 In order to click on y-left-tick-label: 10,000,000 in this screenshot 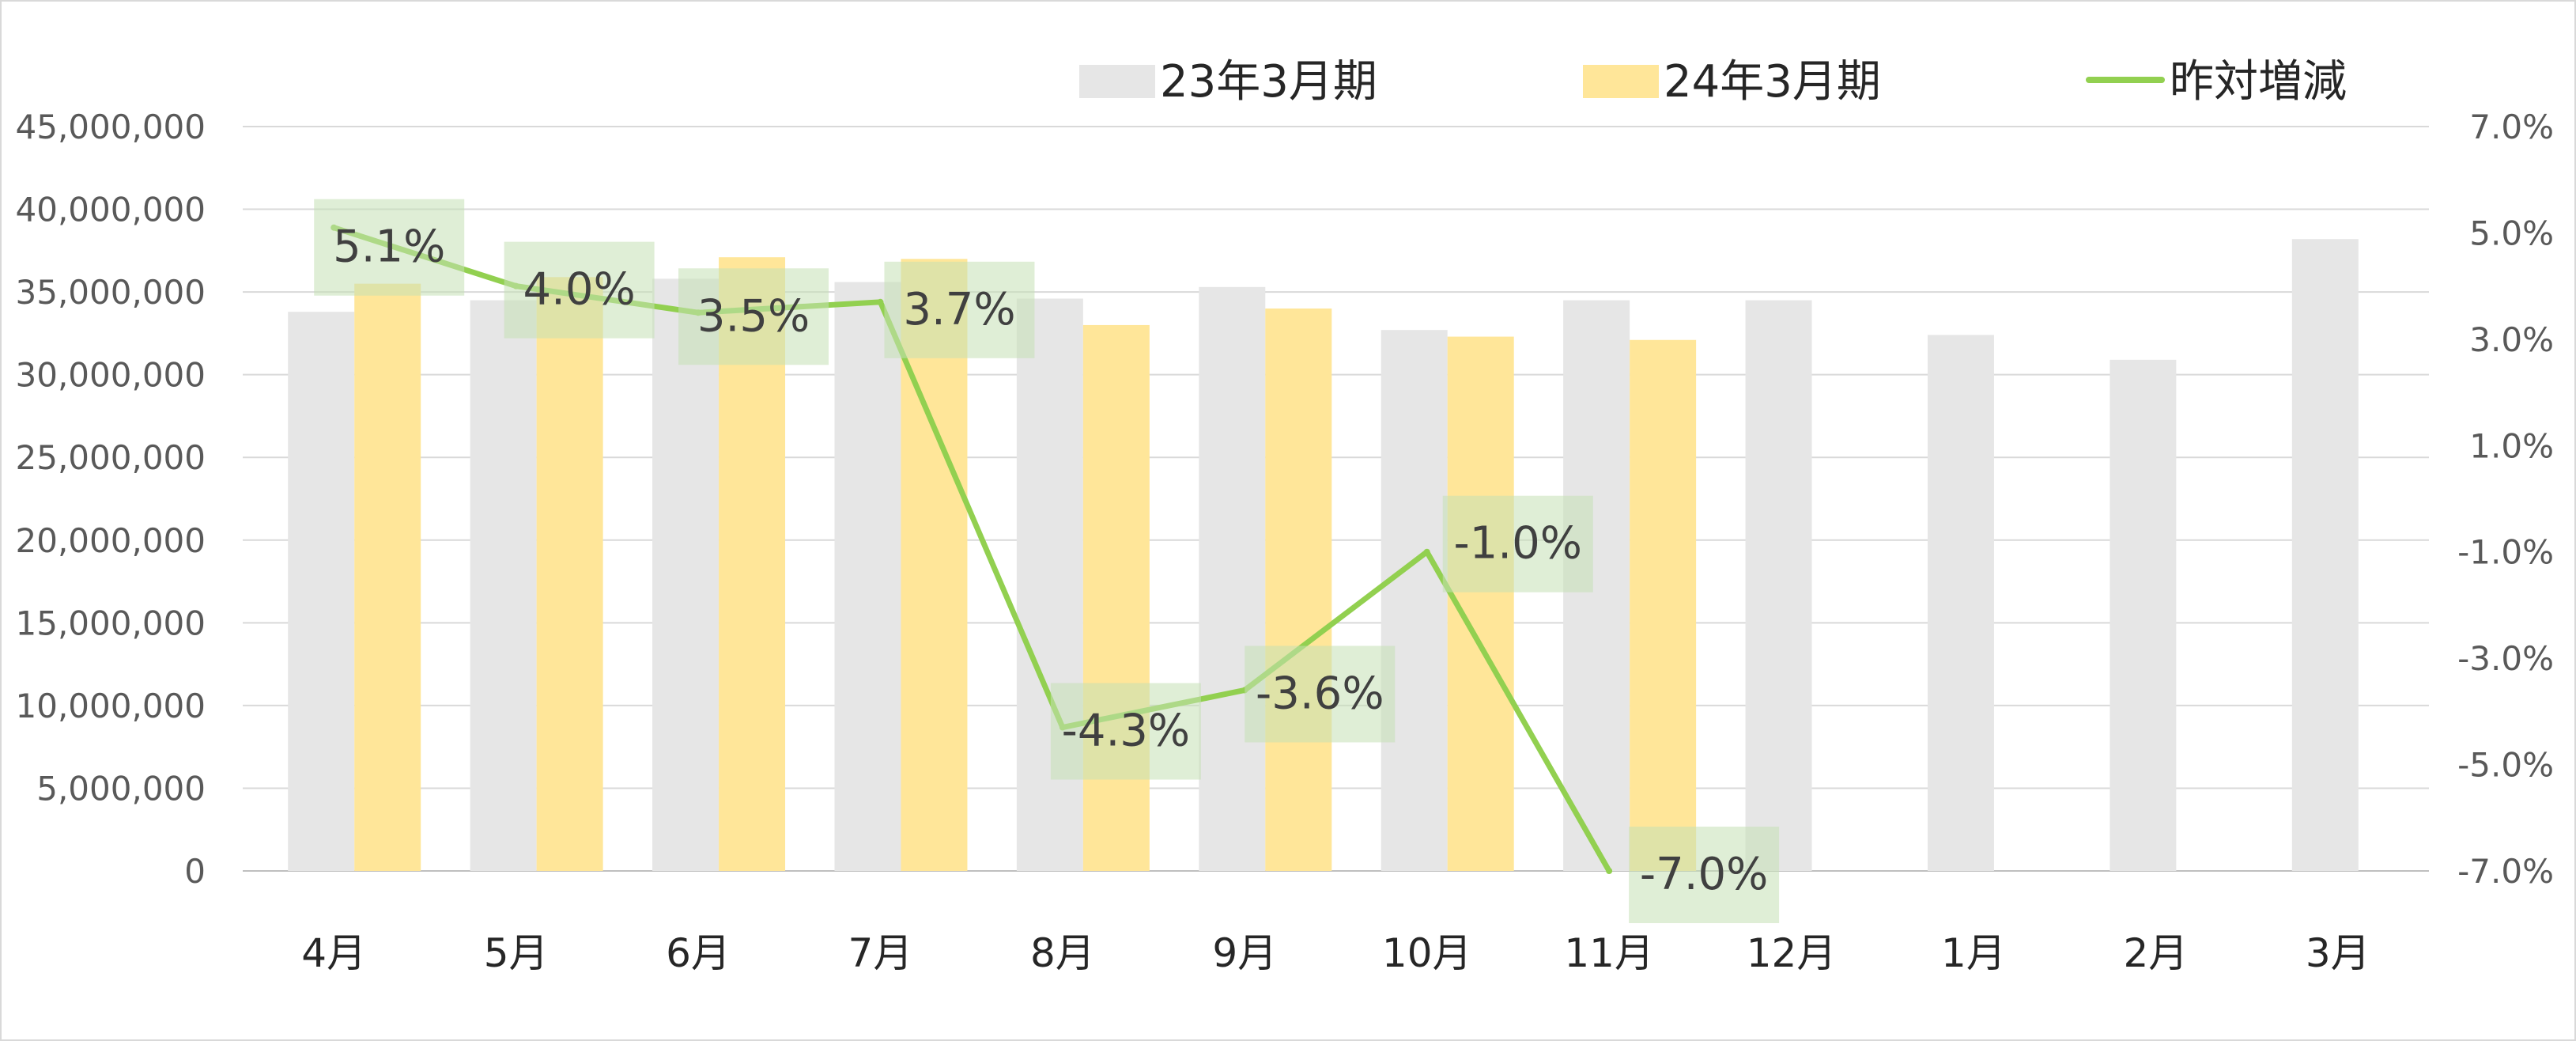, I will do `click(111, 706)`.